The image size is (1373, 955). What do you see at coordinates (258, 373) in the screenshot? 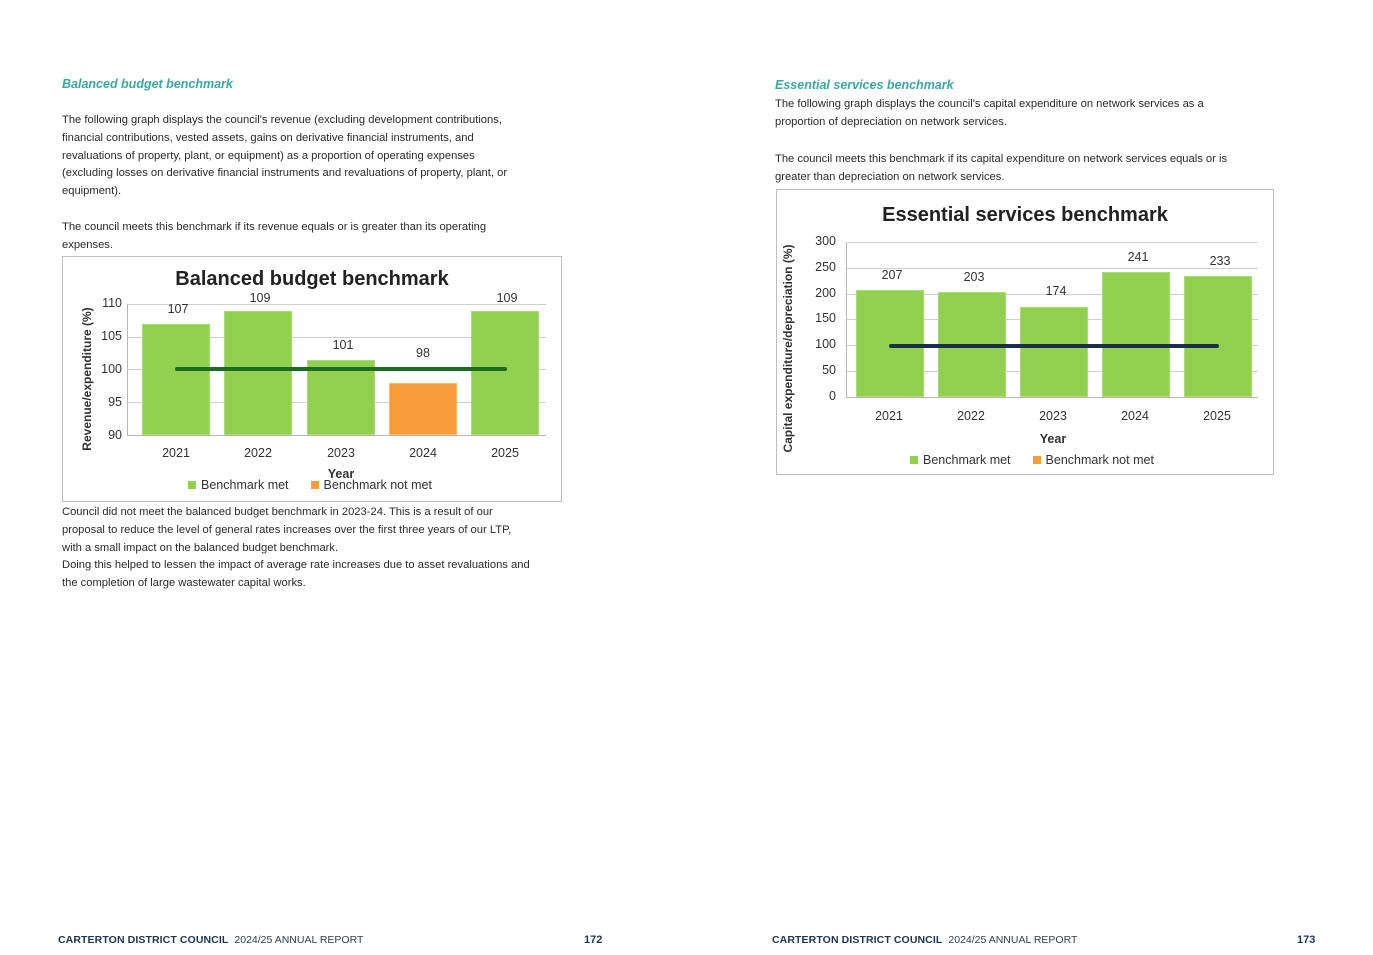
I see `bar-2022` at bounding box center [258, 373].